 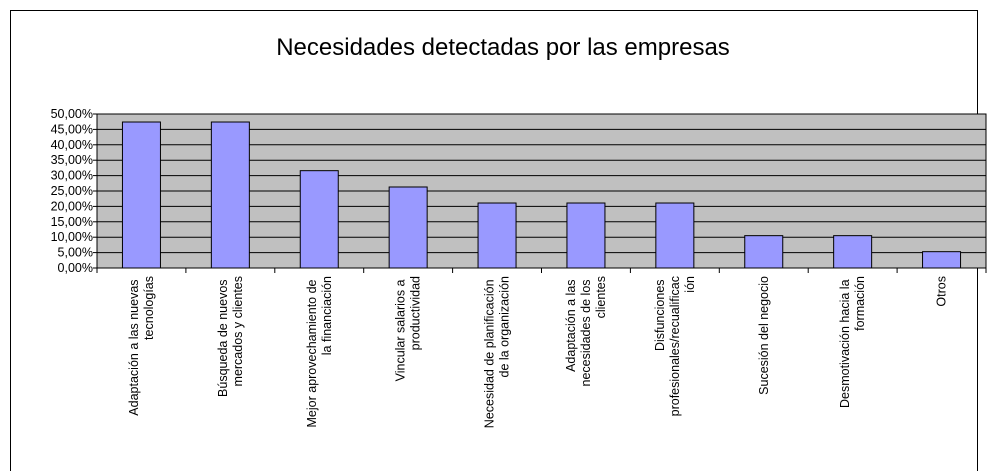 What do you see at coordinates (72, 145) in the screenshot?
I see `y-tick-label: 40,00%` at bounding box center [72, 145].